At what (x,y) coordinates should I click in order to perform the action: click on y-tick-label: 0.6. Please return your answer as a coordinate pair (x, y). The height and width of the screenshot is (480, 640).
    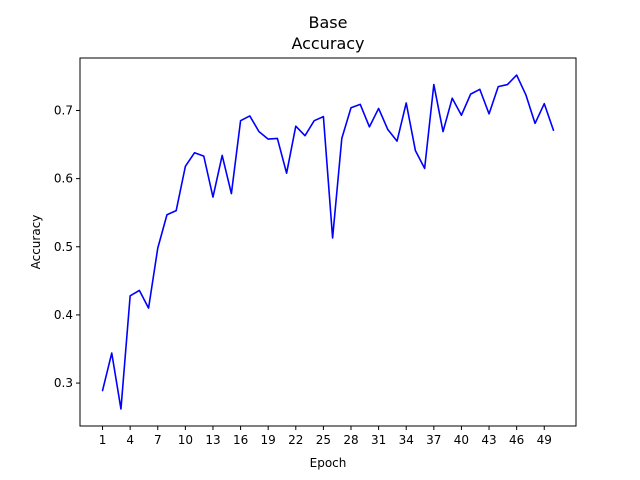
    Looking at the image, I should click on (63, 179).